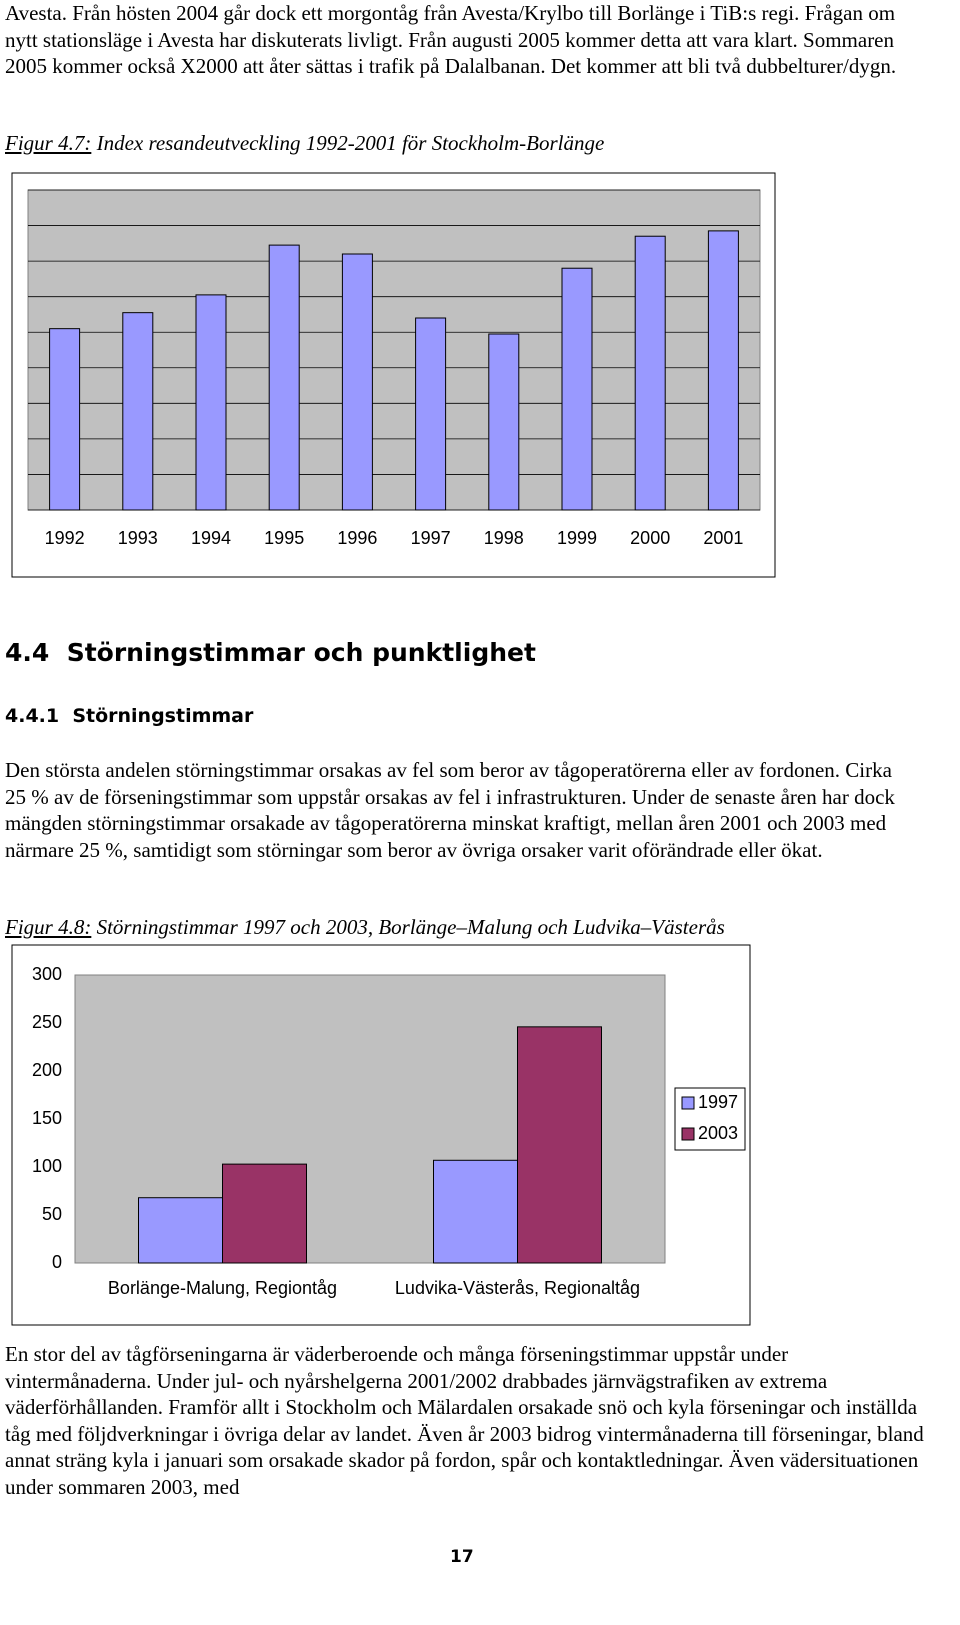 This screenshot has height=1625, width=960. What do you see at coordinates (284, 538) in the screenshot?
I see `x-tick-label: 1995` at bounding box center [284, 538].